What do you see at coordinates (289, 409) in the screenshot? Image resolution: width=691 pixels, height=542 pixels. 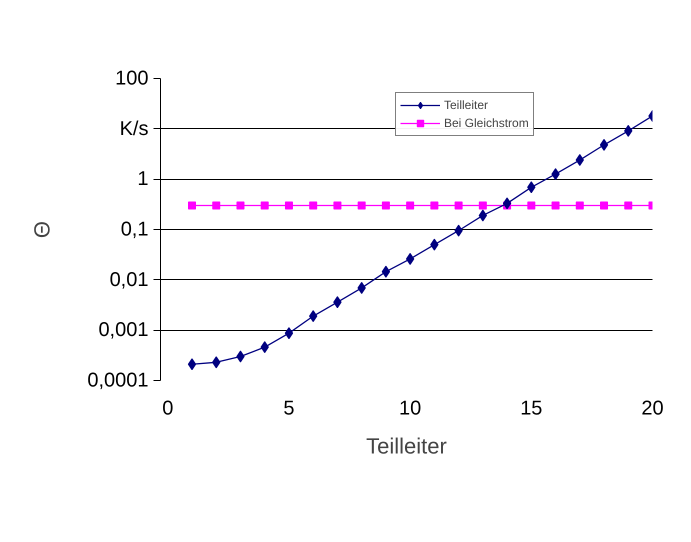 I see `x-tick-label: 5` at bounding box center [289, 409].